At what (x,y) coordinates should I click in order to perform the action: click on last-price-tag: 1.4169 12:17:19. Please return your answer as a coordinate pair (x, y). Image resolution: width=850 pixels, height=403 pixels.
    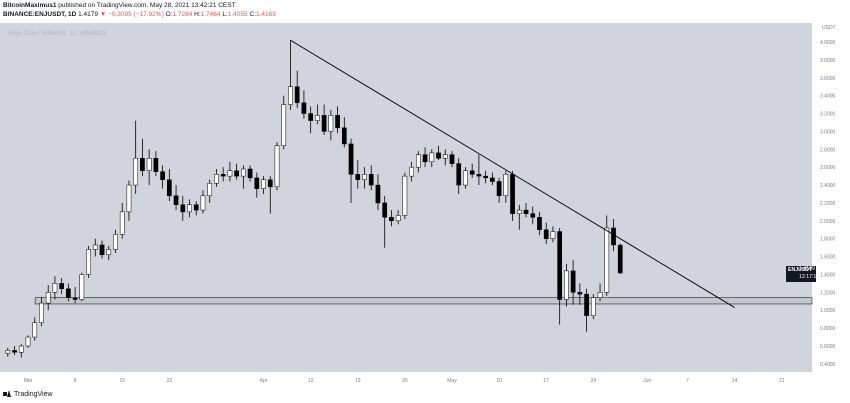
    Looking at the image, I should click on (803, 274).